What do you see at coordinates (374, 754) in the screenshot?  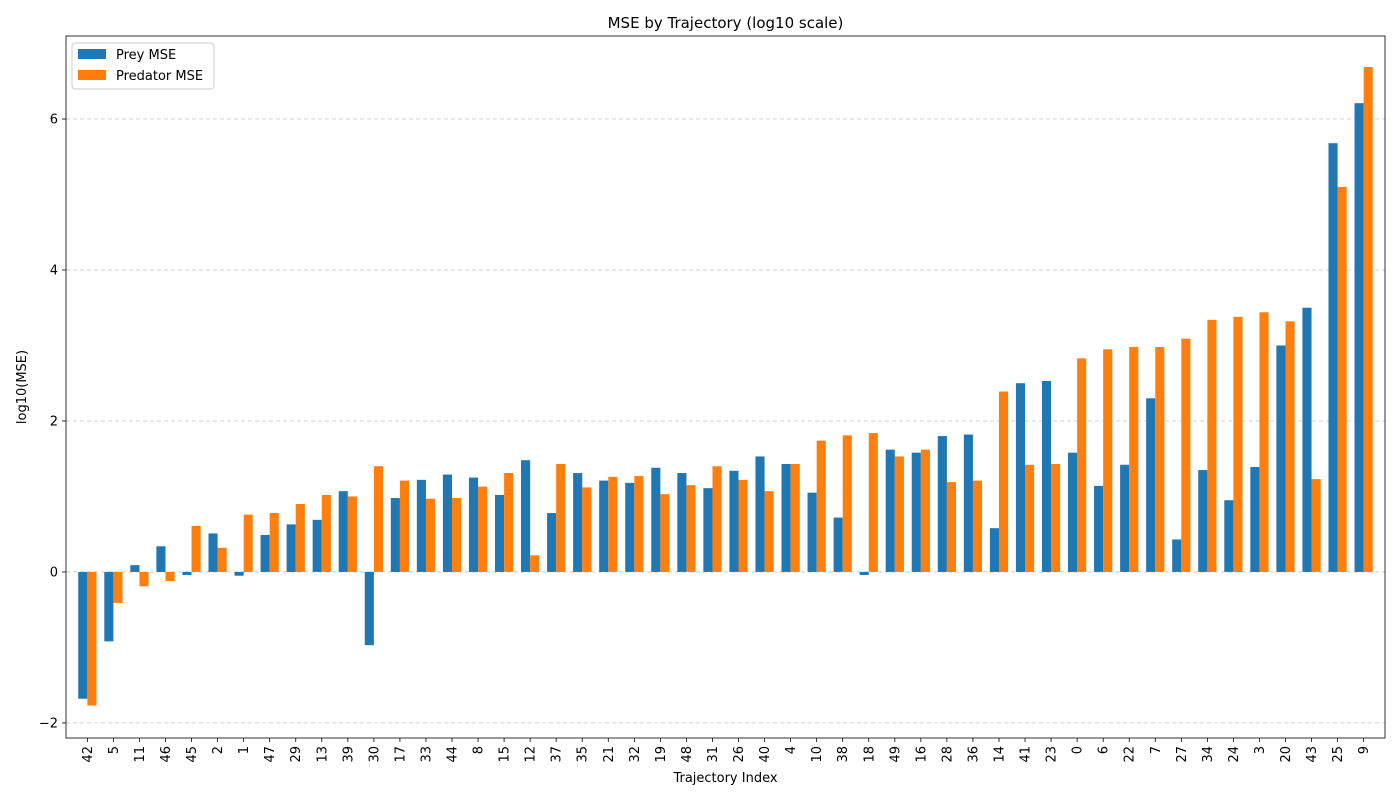 I see `x-tick-label: 30` at bounding box center [374, 754].